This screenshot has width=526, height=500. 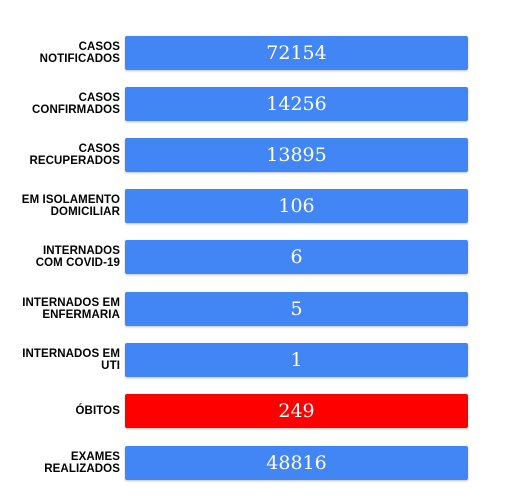 I want to click on stat-row-internados-covid: INTERNADOS COM COVID-19 6, so click(x=263, y=257).